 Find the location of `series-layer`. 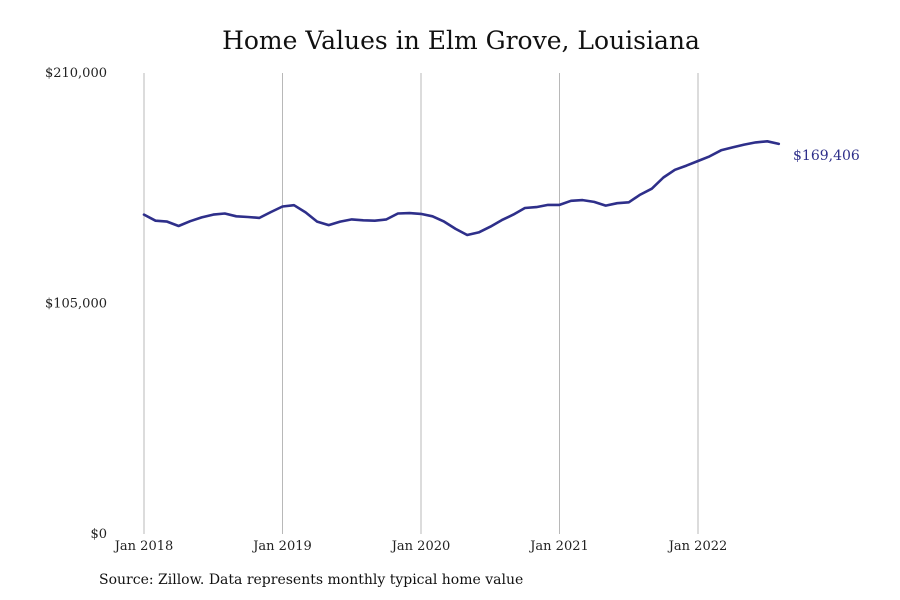

series-layer is located at coordinates (461, 188).